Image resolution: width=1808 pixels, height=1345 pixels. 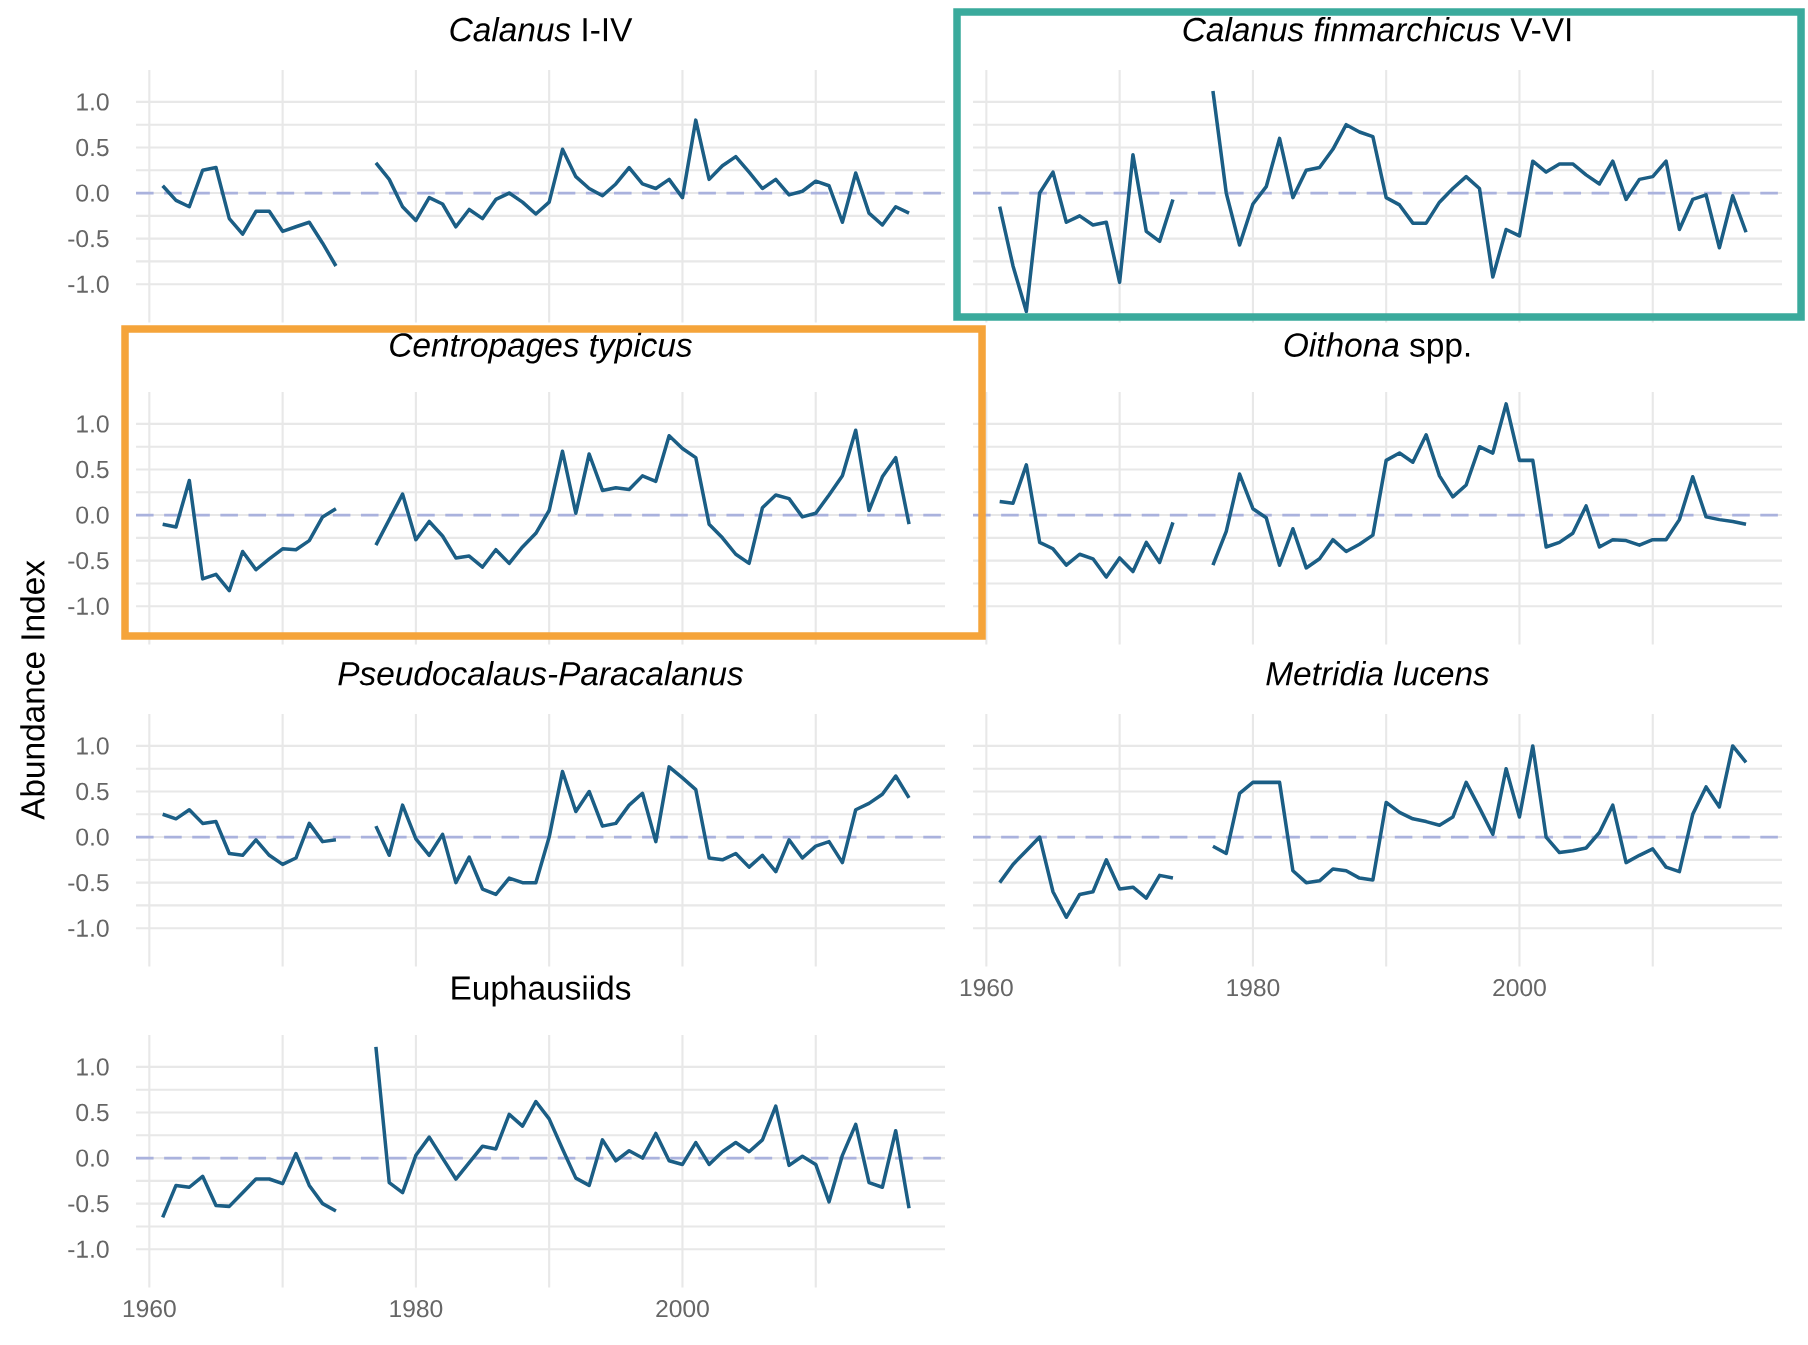 What do you see at coordinates (541, 991) in the screenshot?
I see `chart-title: Euphausiids` at bounding box center [541, 991].